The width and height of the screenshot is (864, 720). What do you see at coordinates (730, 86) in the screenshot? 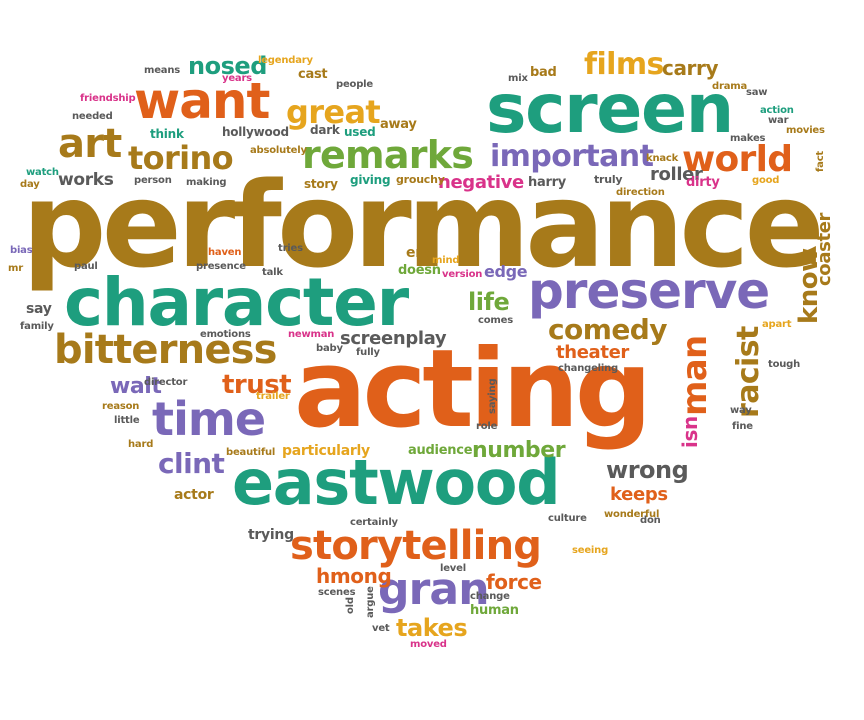
I see `word-drama: drama` at bounding box center [730, 86].